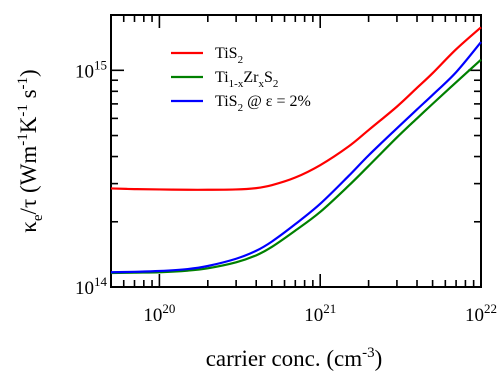 The image size is (504, 377). Describe the element at coordinates (246, 79) in the screenshot. I see `legend-label-1: Ti1-xZrxS2` at that location.